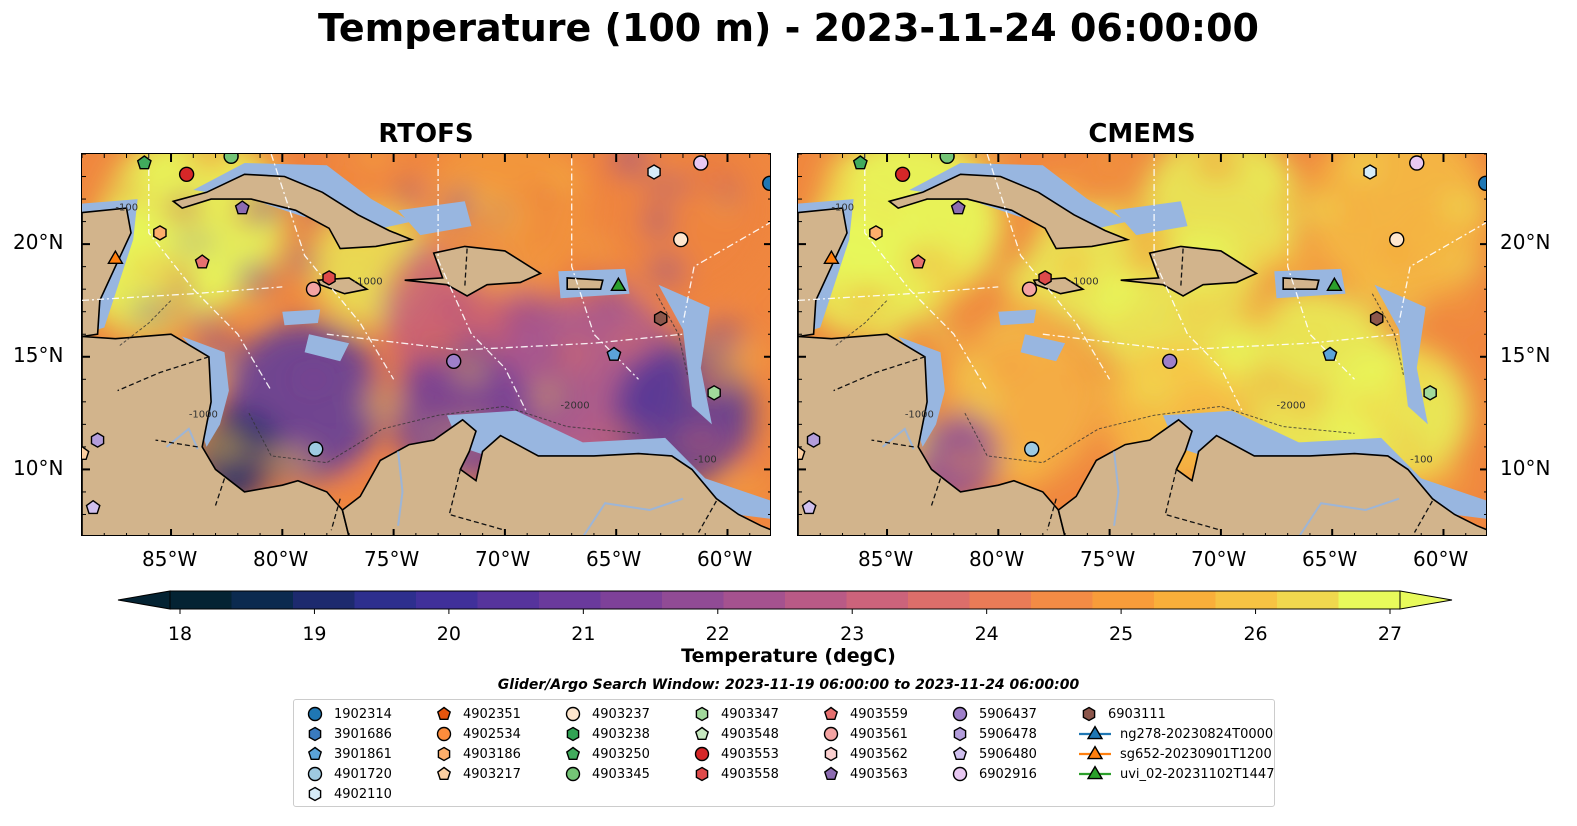 The image size is (1577, 826). I want to click on legend-item: 4903562, so click(864, 754).